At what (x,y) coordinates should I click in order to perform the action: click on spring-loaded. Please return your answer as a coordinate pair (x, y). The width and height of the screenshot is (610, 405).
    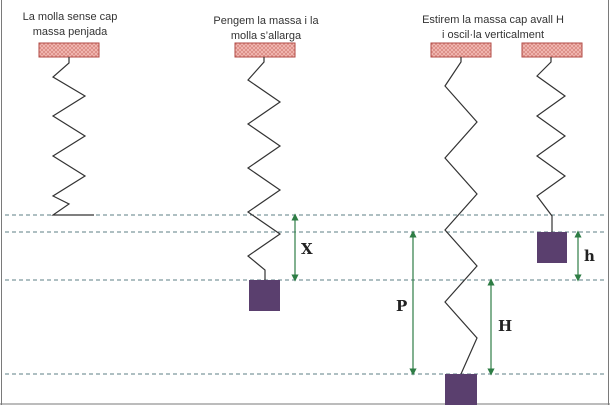
    Looking at the image, I should click on (264, 168).